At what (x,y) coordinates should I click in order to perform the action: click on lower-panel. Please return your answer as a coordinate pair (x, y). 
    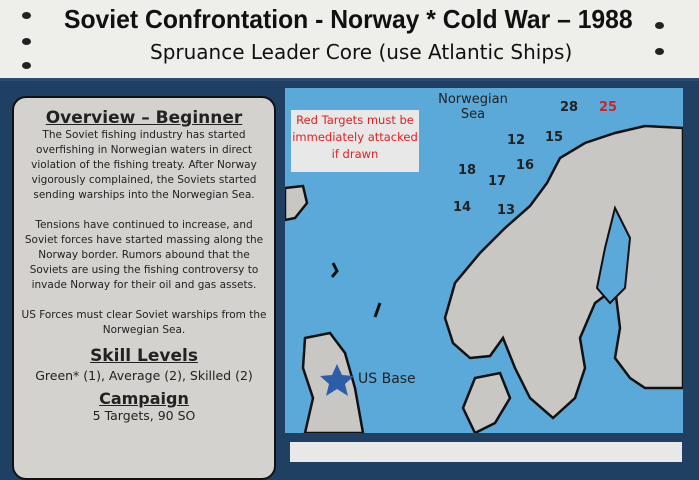
    Looking at the image, I should click on (486, 452).